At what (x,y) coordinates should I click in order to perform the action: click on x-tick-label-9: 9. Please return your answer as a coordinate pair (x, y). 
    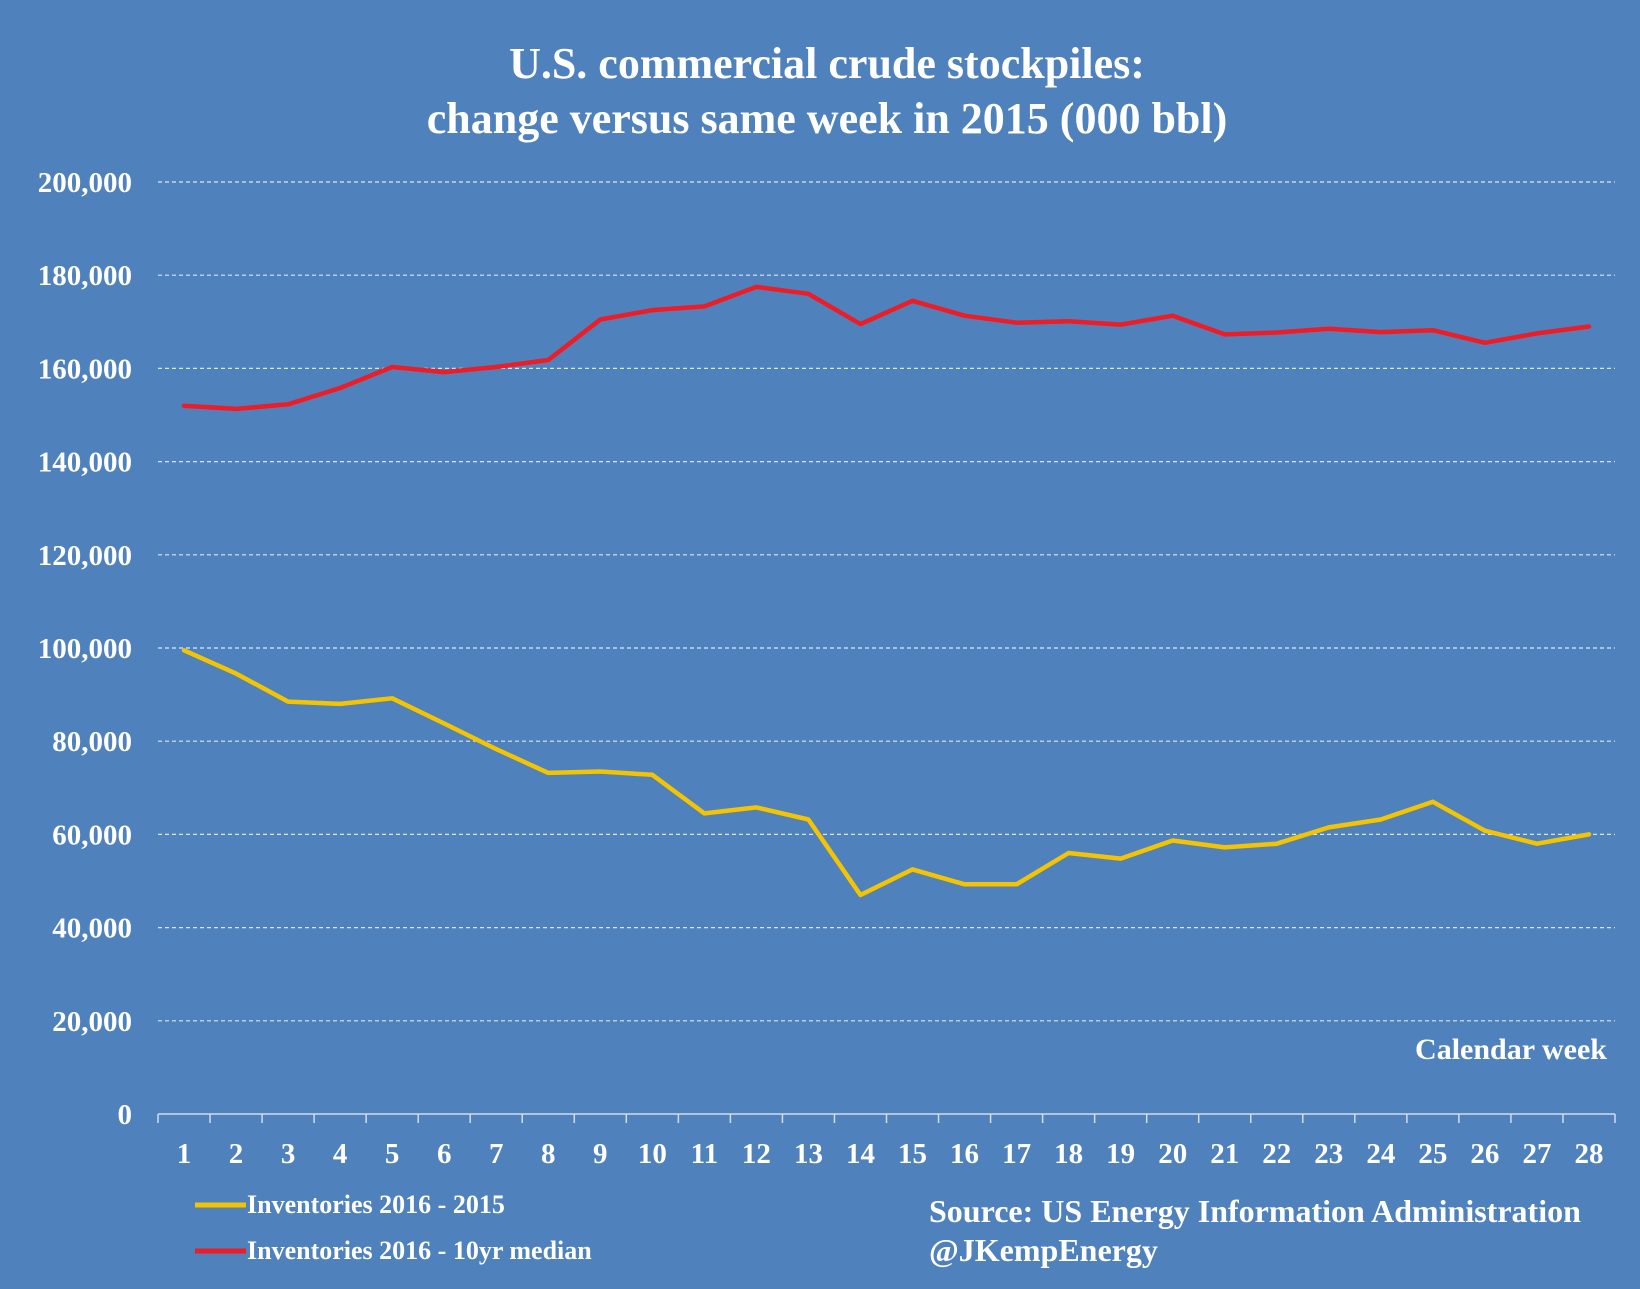
    Looking at the image, I should click on (600, 1154).